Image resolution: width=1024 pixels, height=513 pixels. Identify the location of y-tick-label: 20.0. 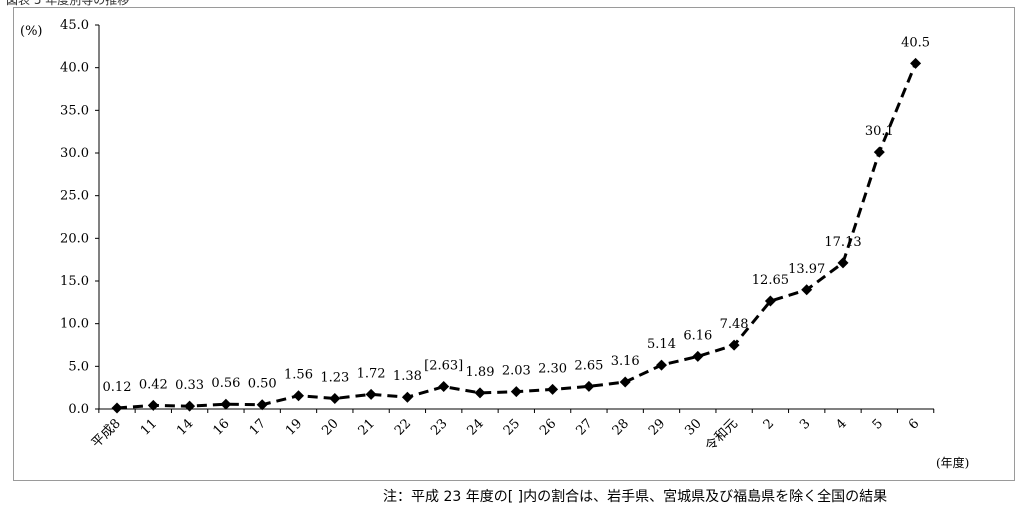
(74, 238).